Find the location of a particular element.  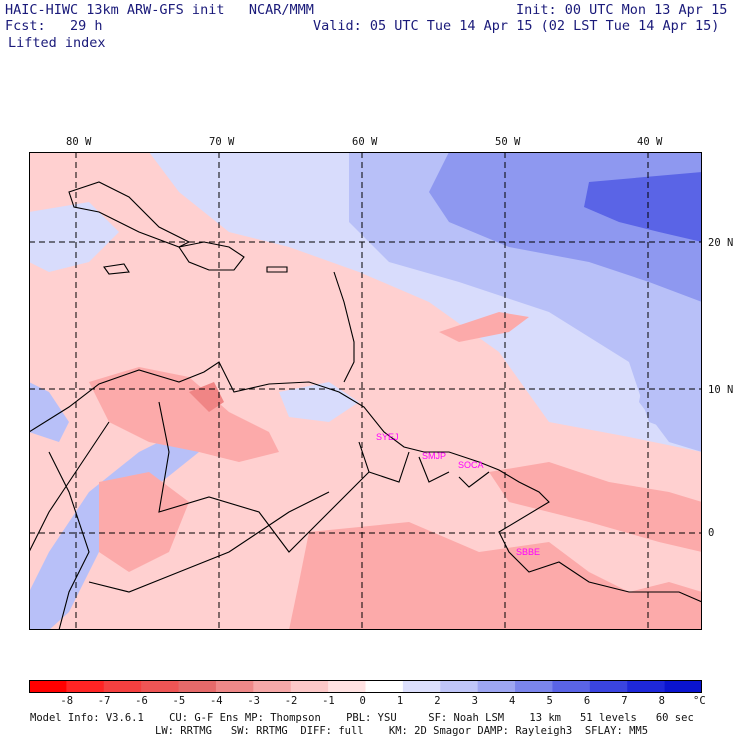

unstable-region-guianas is located at coordinates (595, 507).